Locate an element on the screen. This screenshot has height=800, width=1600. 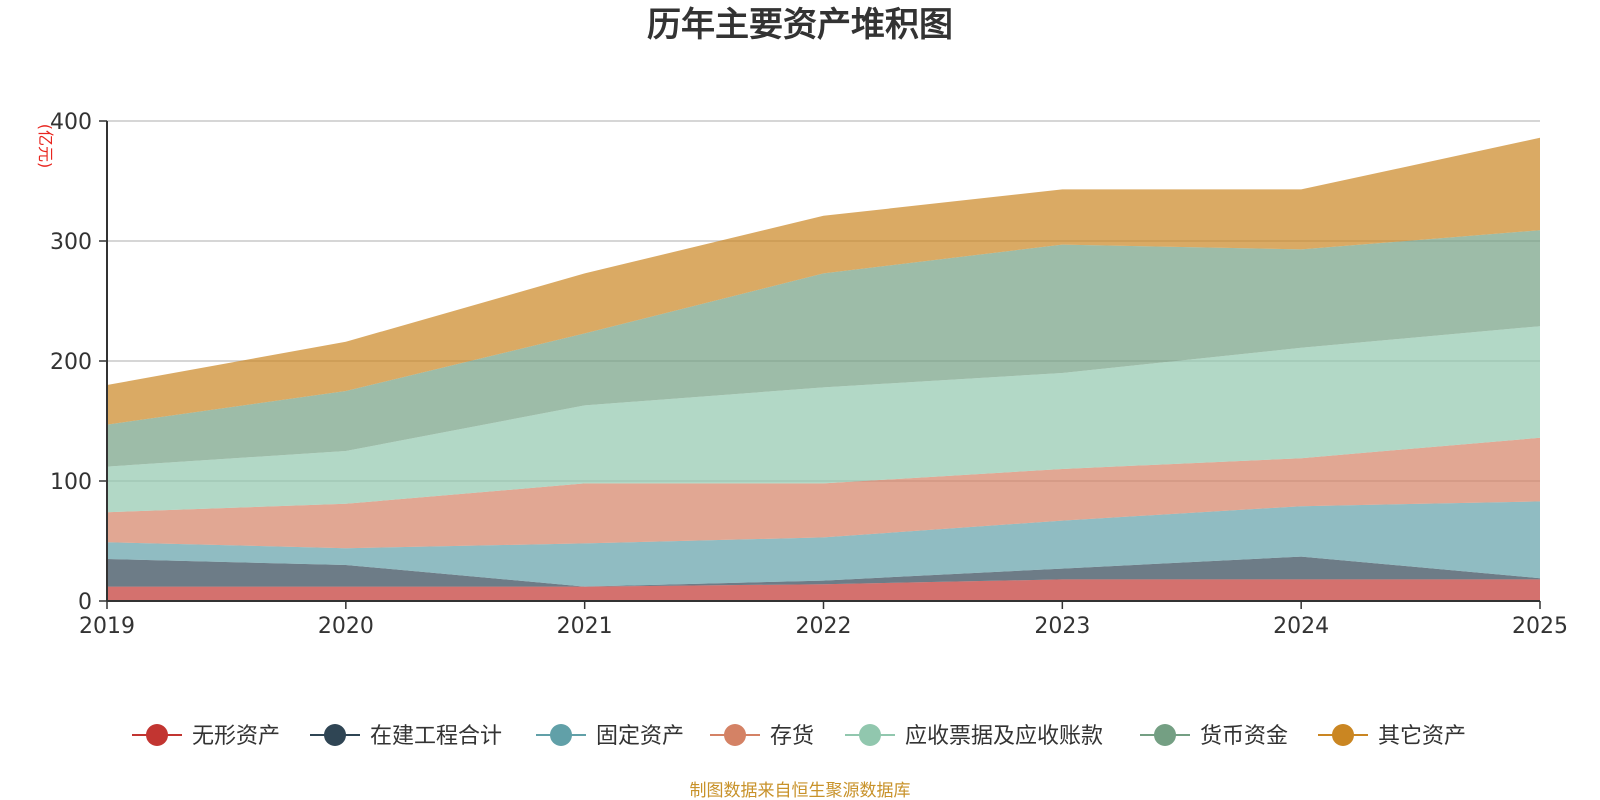
legend-label: 无形资产 is located at coordinates (236, 736).